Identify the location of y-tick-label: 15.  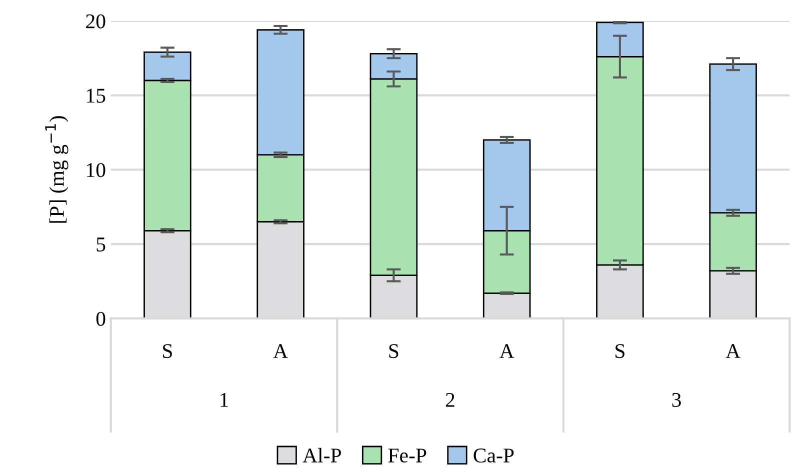
(96, 95).